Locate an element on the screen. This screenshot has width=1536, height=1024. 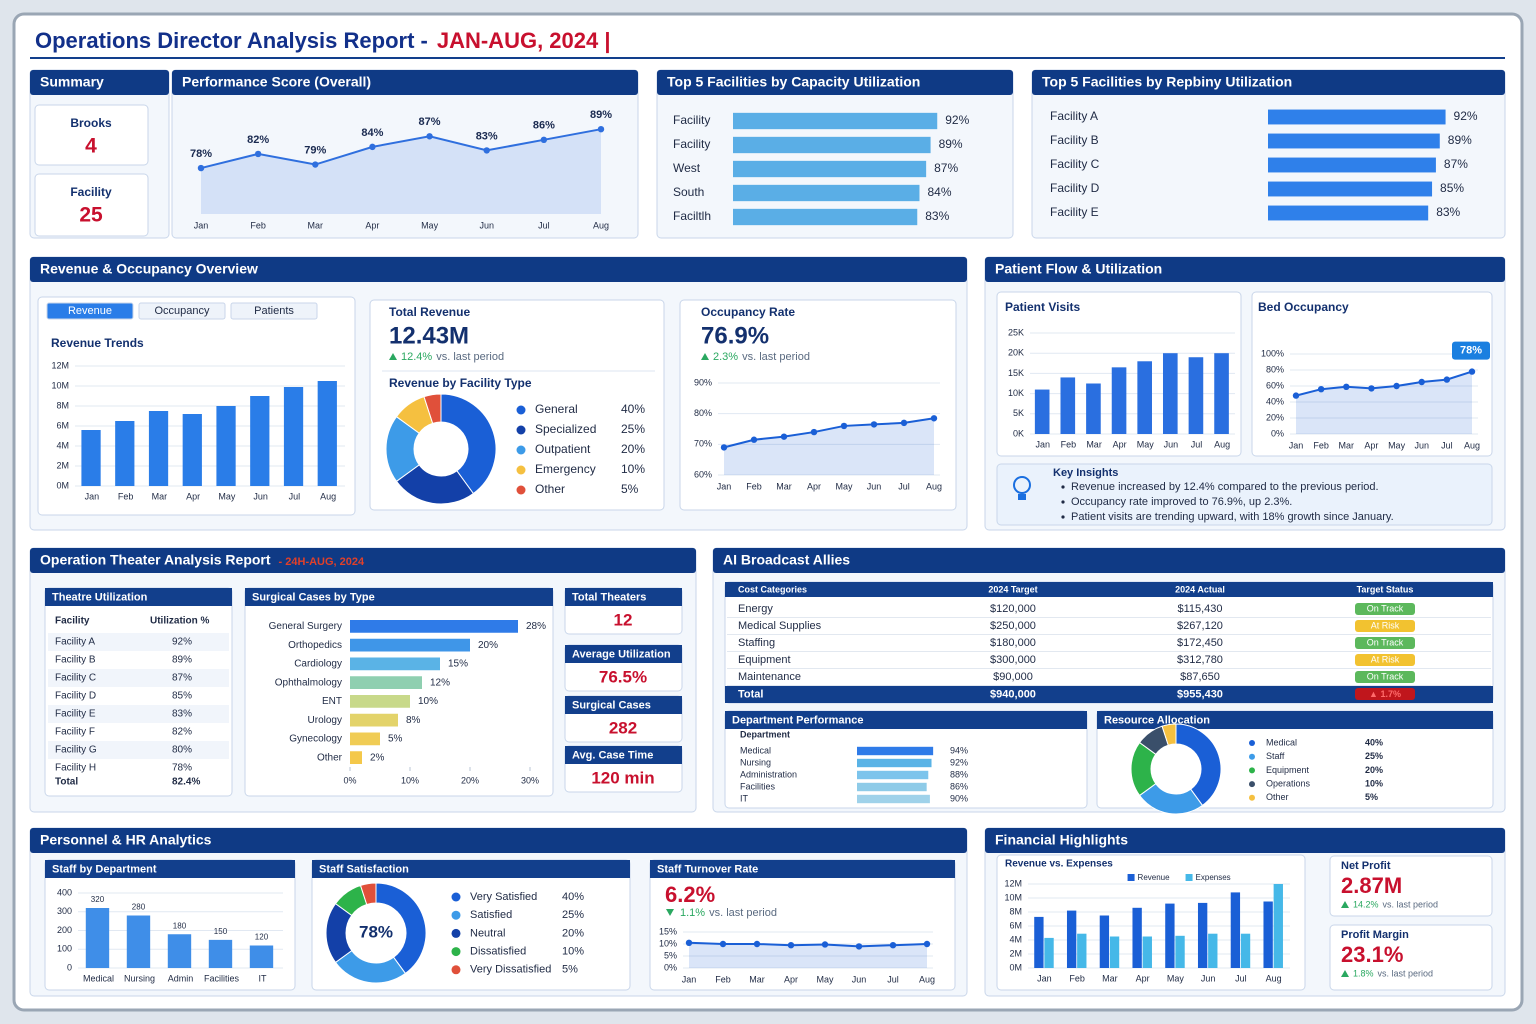
data-label: 5% is located at coordinates (395, 739).